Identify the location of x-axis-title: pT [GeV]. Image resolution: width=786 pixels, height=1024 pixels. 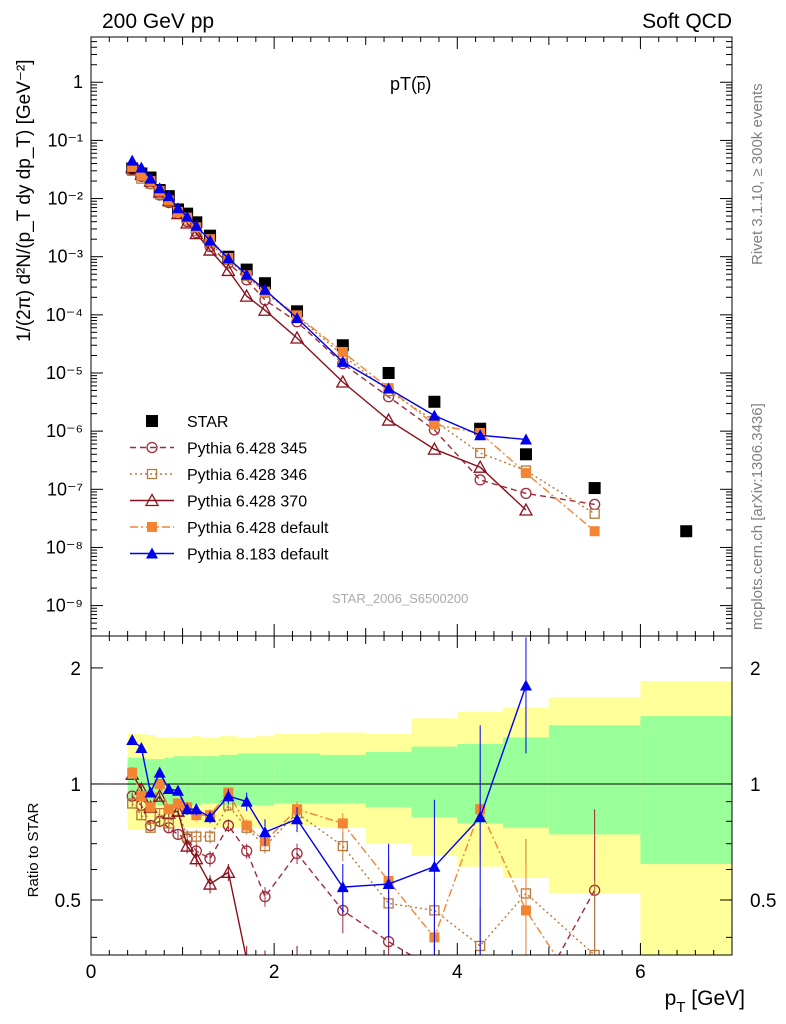
(705, 1001).